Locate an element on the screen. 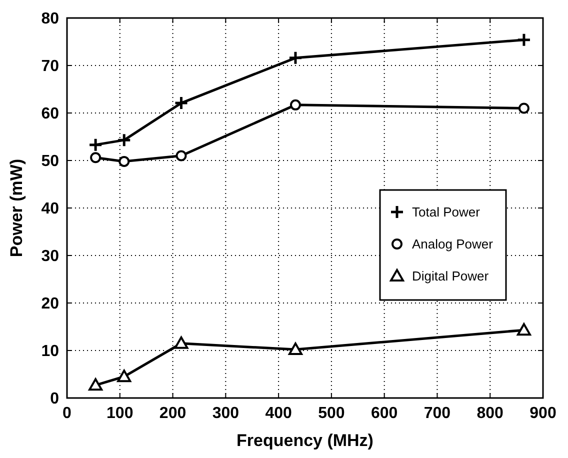 The image size is (568, 458). x-tick-label: 500 is located at coordinates (331, 413).